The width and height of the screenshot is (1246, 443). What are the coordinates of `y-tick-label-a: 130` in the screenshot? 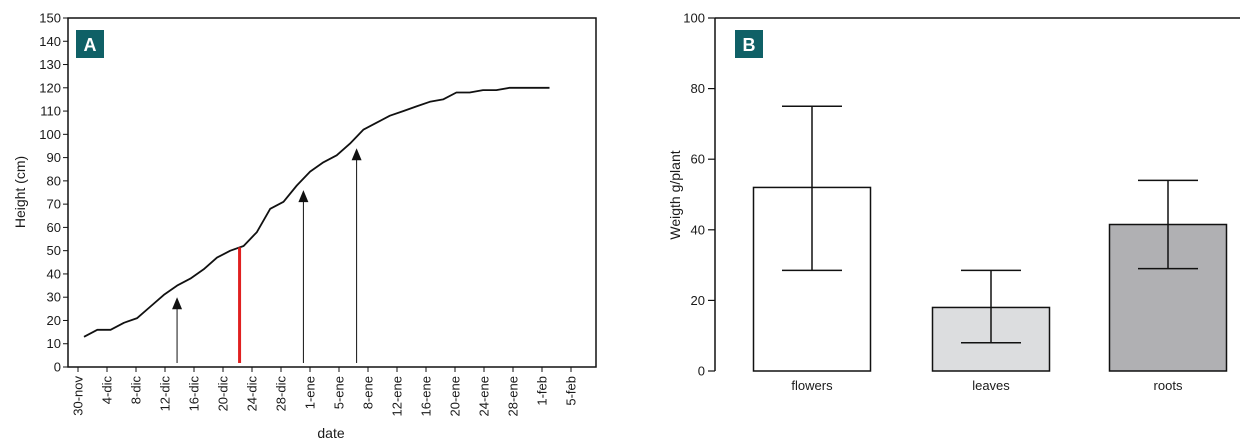 It's located at (50, 64).